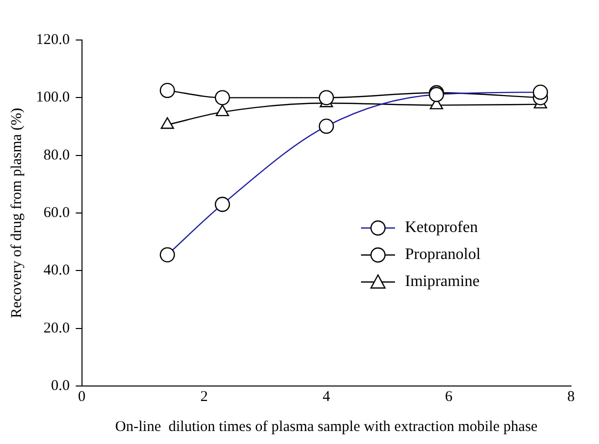 This screenshot has height=444, width=599. Describe the element at coordinates (326, 396) in the screenshot. I see `x-tick-label: 4` at that location.